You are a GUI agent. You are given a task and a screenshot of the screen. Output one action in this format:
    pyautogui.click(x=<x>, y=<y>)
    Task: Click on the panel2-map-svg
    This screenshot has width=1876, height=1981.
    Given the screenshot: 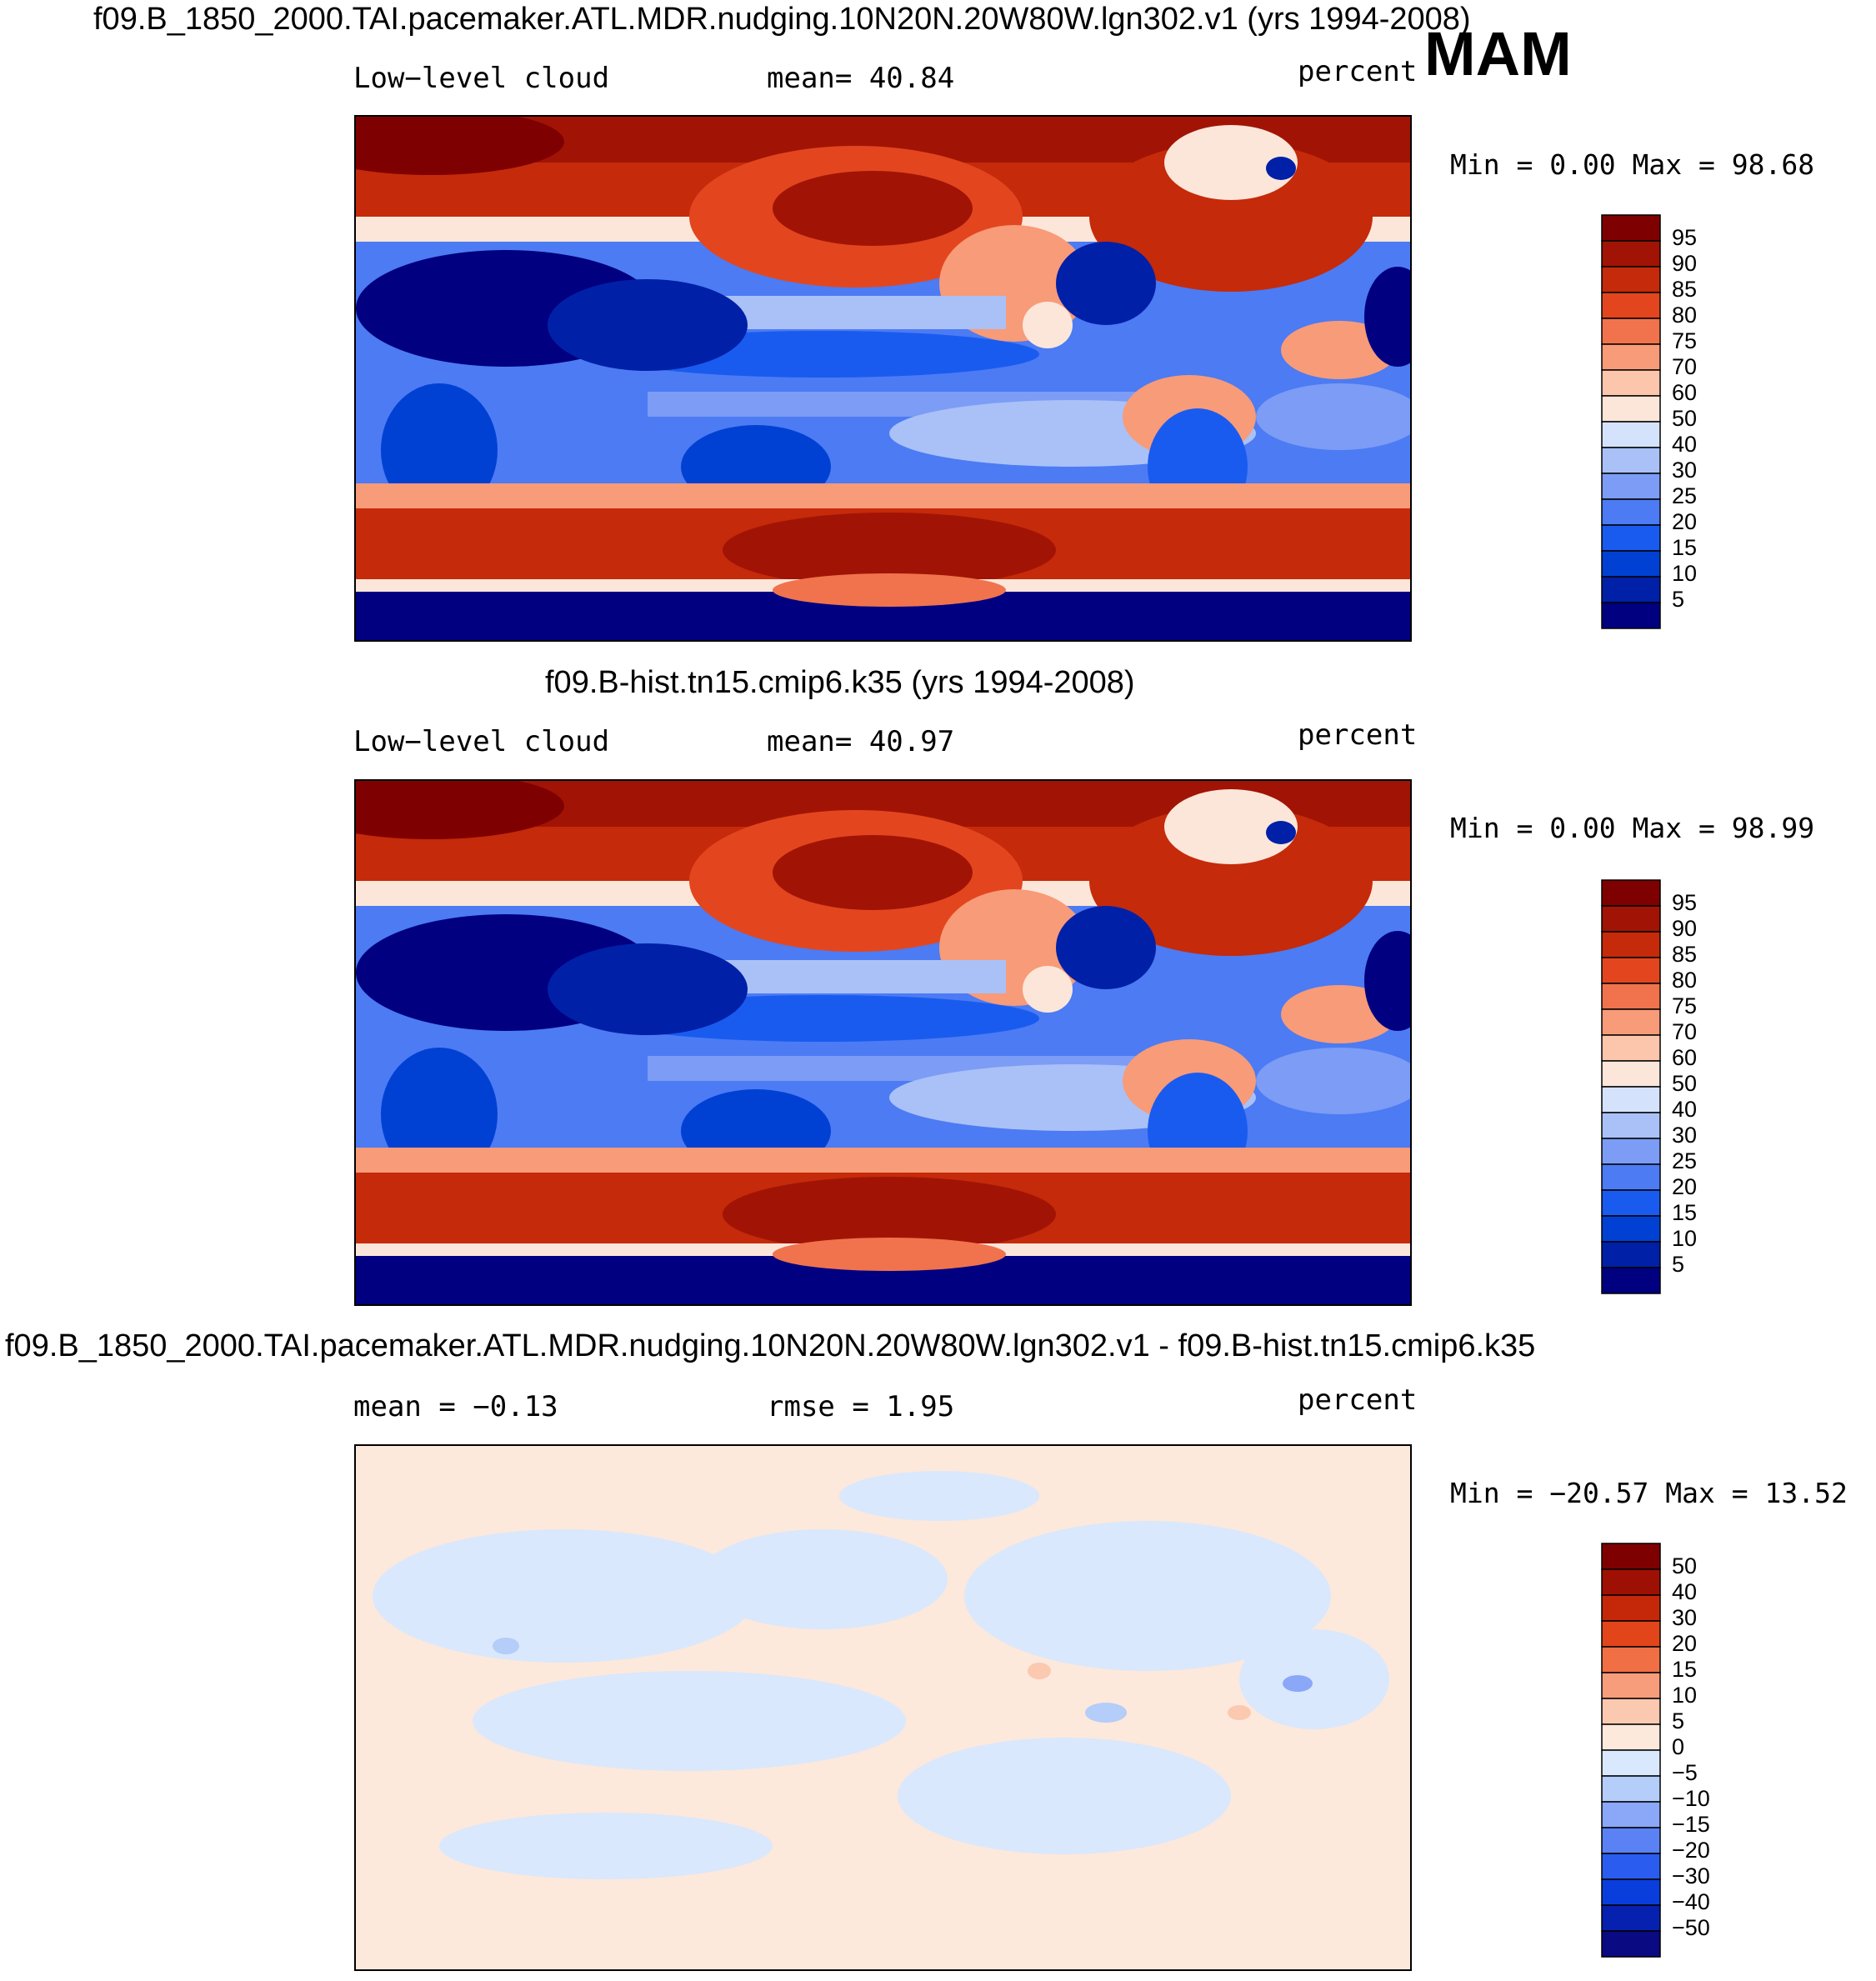 What is the action you would take?
    pyautogui.click(x=883, y=1042)
    